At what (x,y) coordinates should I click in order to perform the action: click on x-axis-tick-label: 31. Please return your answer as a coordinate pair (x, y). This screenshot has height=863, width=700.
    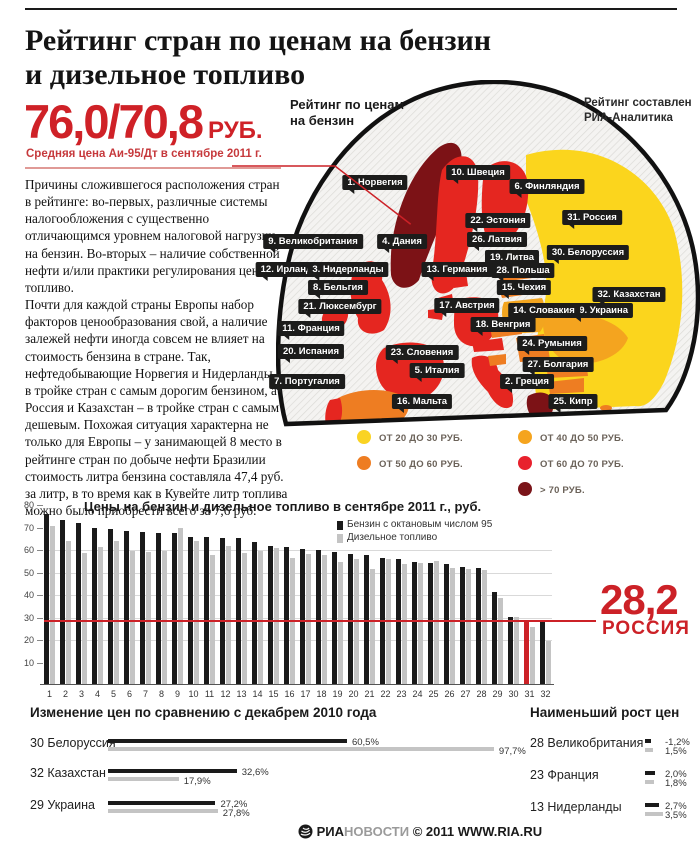
    Looking at the image, I should click on (529, 694).